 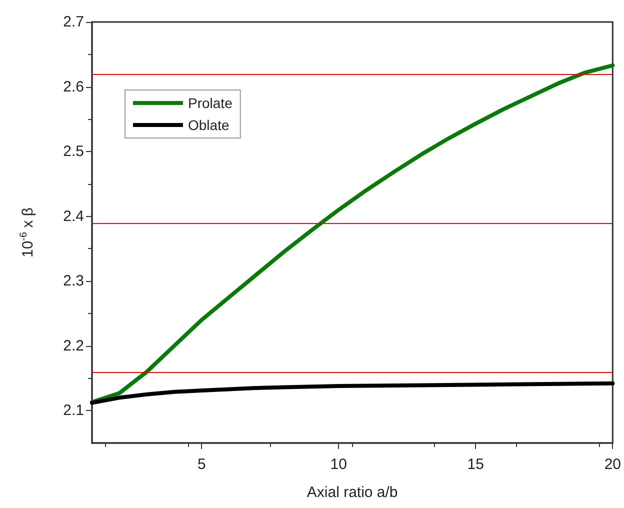 What do you see at coordinates (210, 103) in the screenshot?
I see `legend-label: Prolate` at bounding box center [210, 103].